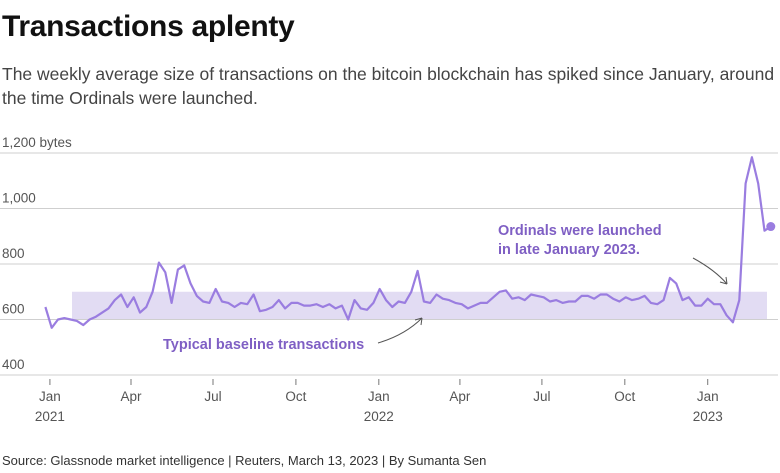 The height and width of the screenshot is (473, 780). What do you see at coordinates (148, 26) in the screenshot?
I see `chart-title: Transactions aplenty` at bounding box center [148, 26].